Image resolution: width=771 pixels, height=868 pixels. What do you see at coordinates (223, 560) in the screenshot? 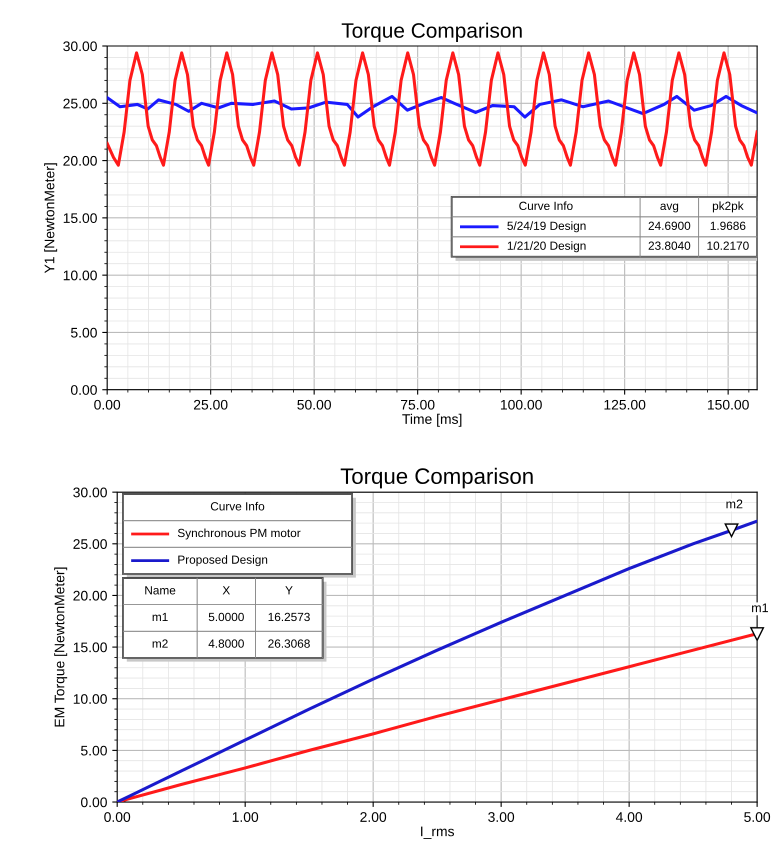
I see `legend-label: Proposed Design` at bounding box center [223, 560].